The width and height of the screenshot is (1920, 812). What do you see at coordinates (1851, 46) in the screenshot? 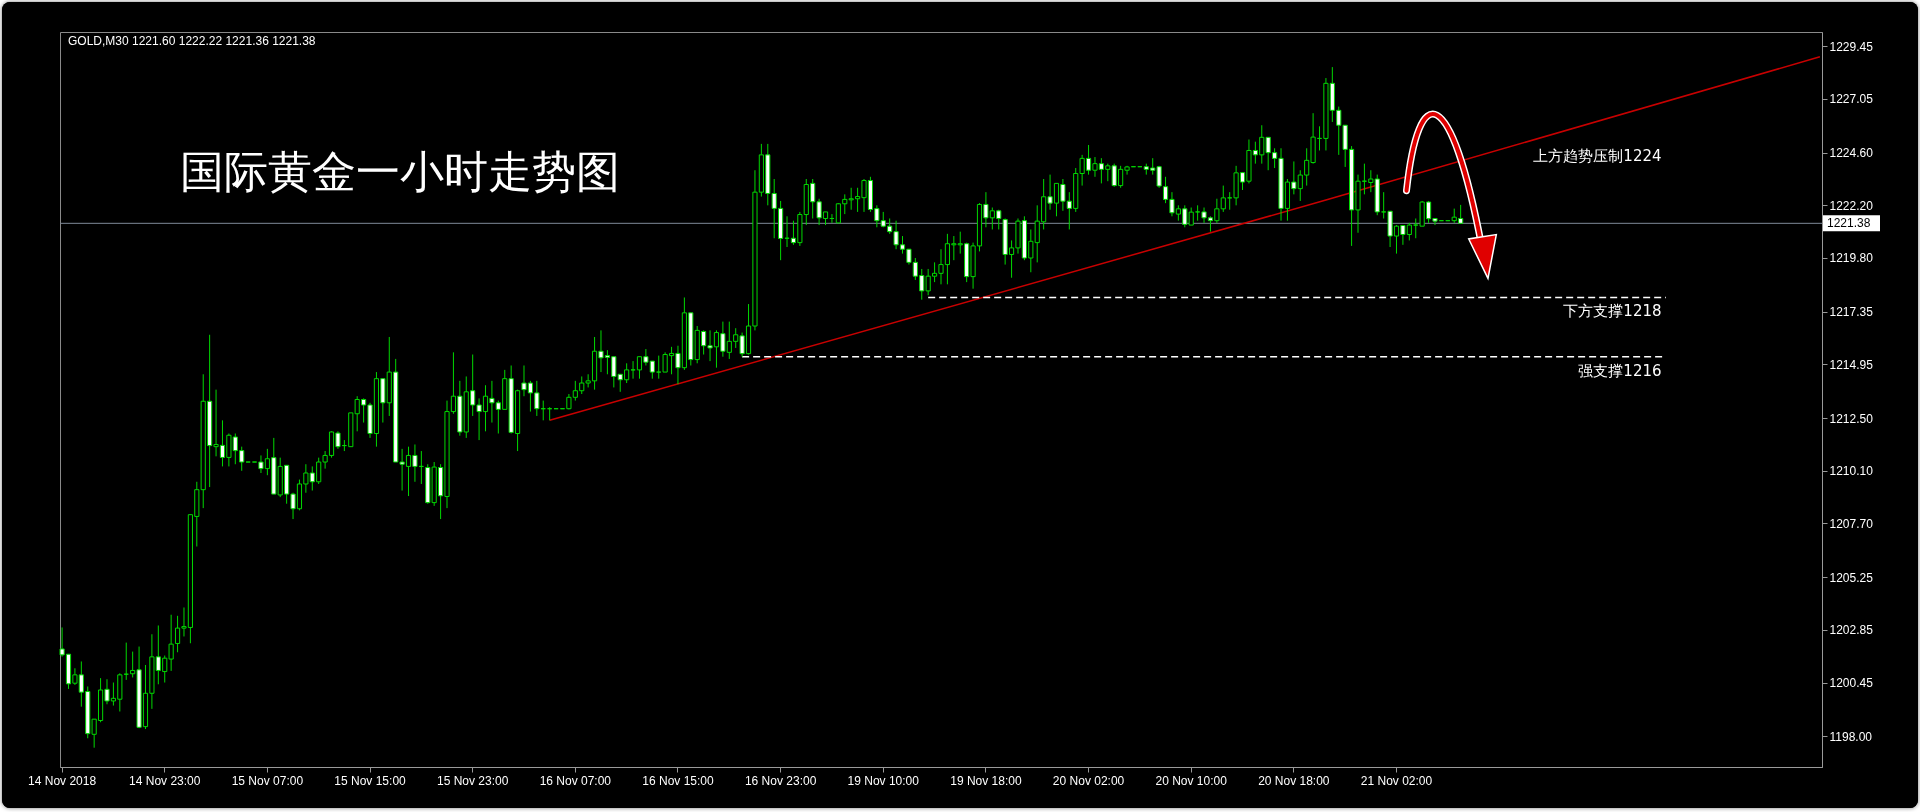
I see `y-tick-label: 1229.45` at bounding box center [1851, 46].